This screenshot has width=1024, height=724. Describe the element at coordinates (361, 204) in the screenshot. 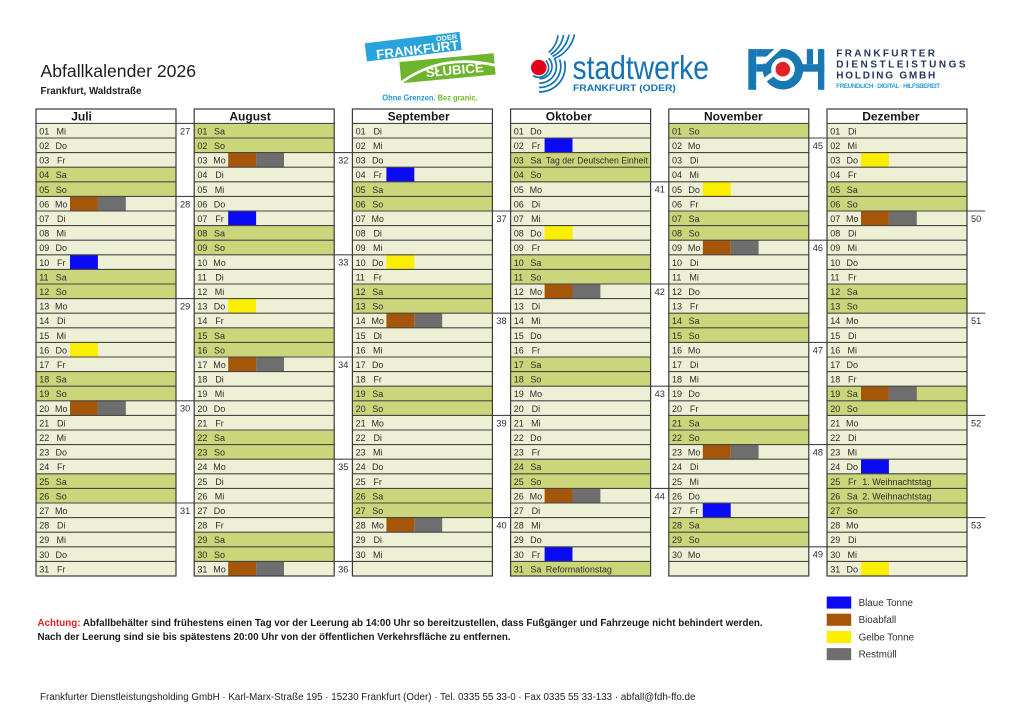

I see `svg-text: 06` at that location.